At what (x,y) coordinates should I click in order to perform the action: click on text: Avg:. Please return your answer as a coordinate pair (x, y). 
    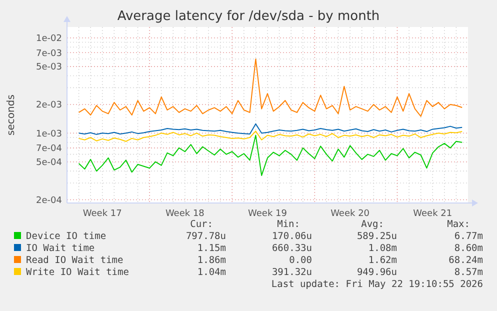
    Looking at the image, I should click on (372, 224).